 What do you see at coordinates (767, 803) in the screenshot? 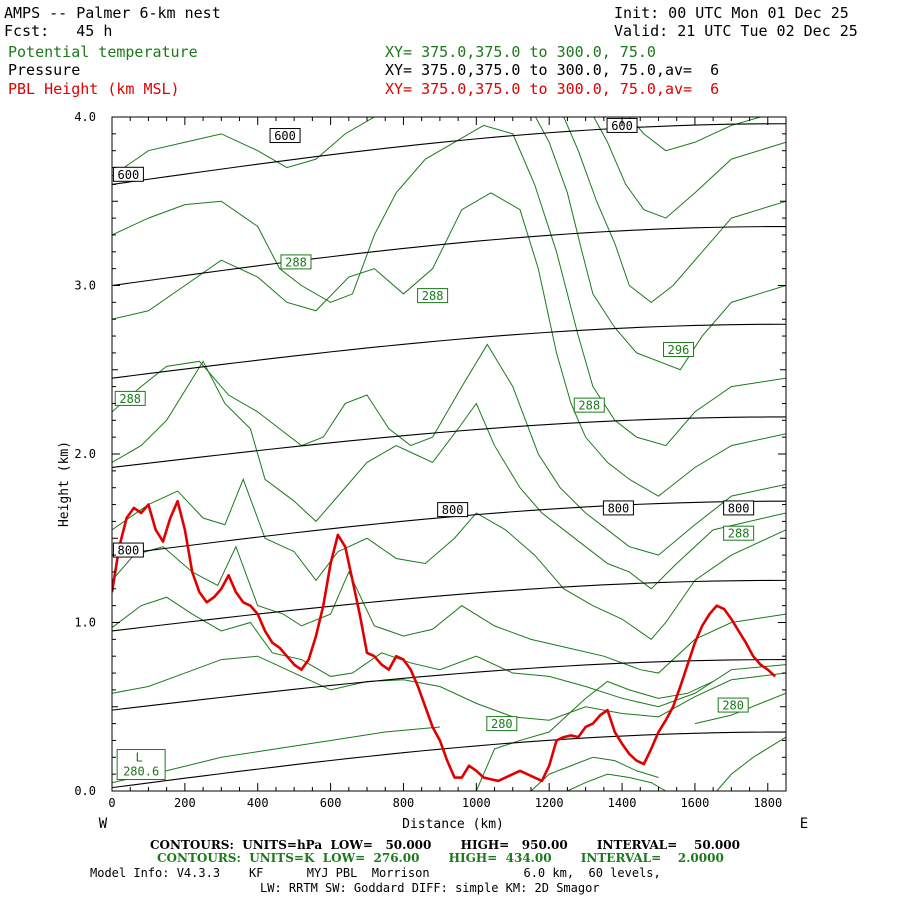
I see `x-tick-label-1800: 1800` at bounding box center [767, 803].